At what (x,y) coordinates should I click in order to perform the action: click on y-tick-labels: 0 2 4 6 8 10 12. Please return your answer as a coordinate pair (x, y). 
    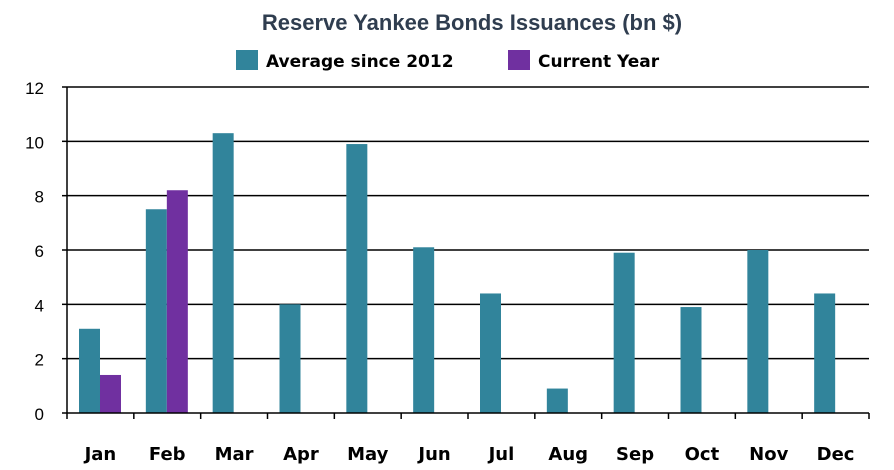
    Looking at the image, I should click on (34, 251).